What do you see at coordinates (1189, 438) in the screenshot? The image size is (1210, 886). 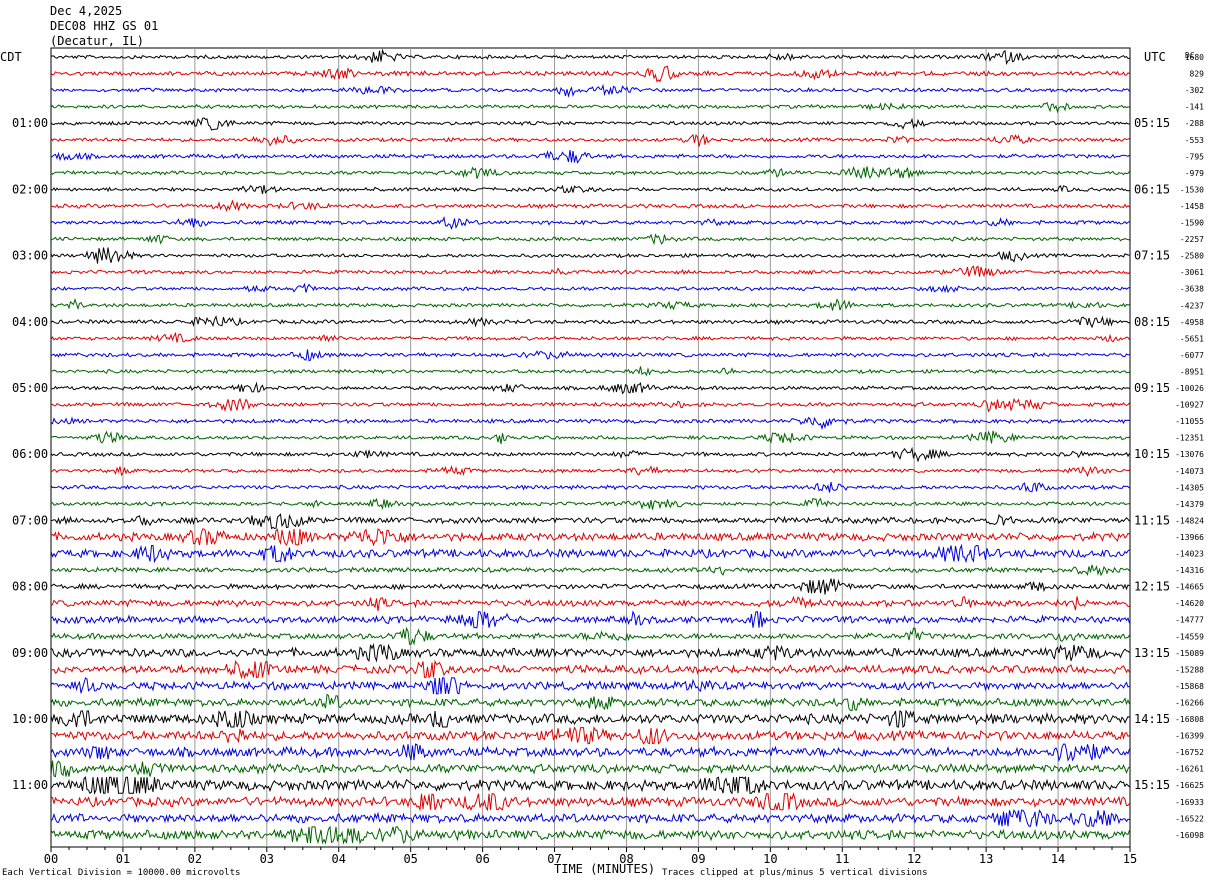 I see `dc-offset-label: -12351` at bounding box center [1189, 438].